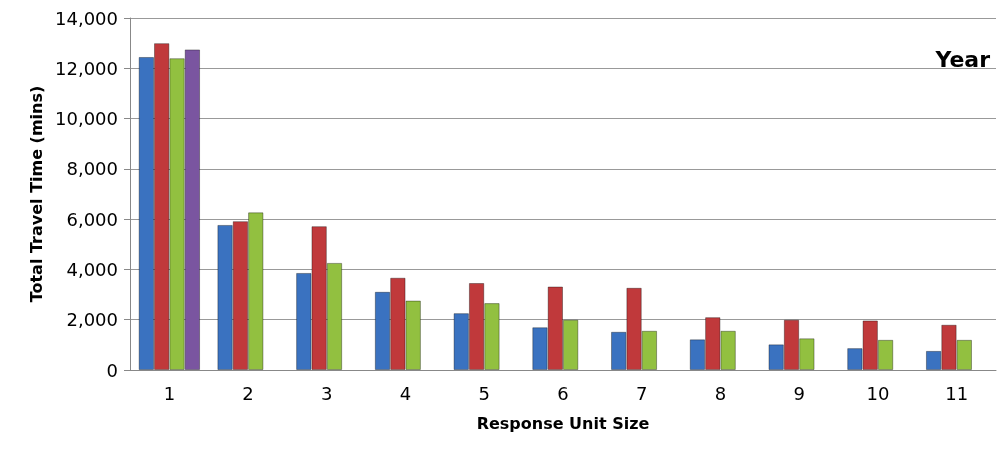  Describe the element at coordinates (962, 59) in the screenshot. I see `legend-title: Year` at that location.